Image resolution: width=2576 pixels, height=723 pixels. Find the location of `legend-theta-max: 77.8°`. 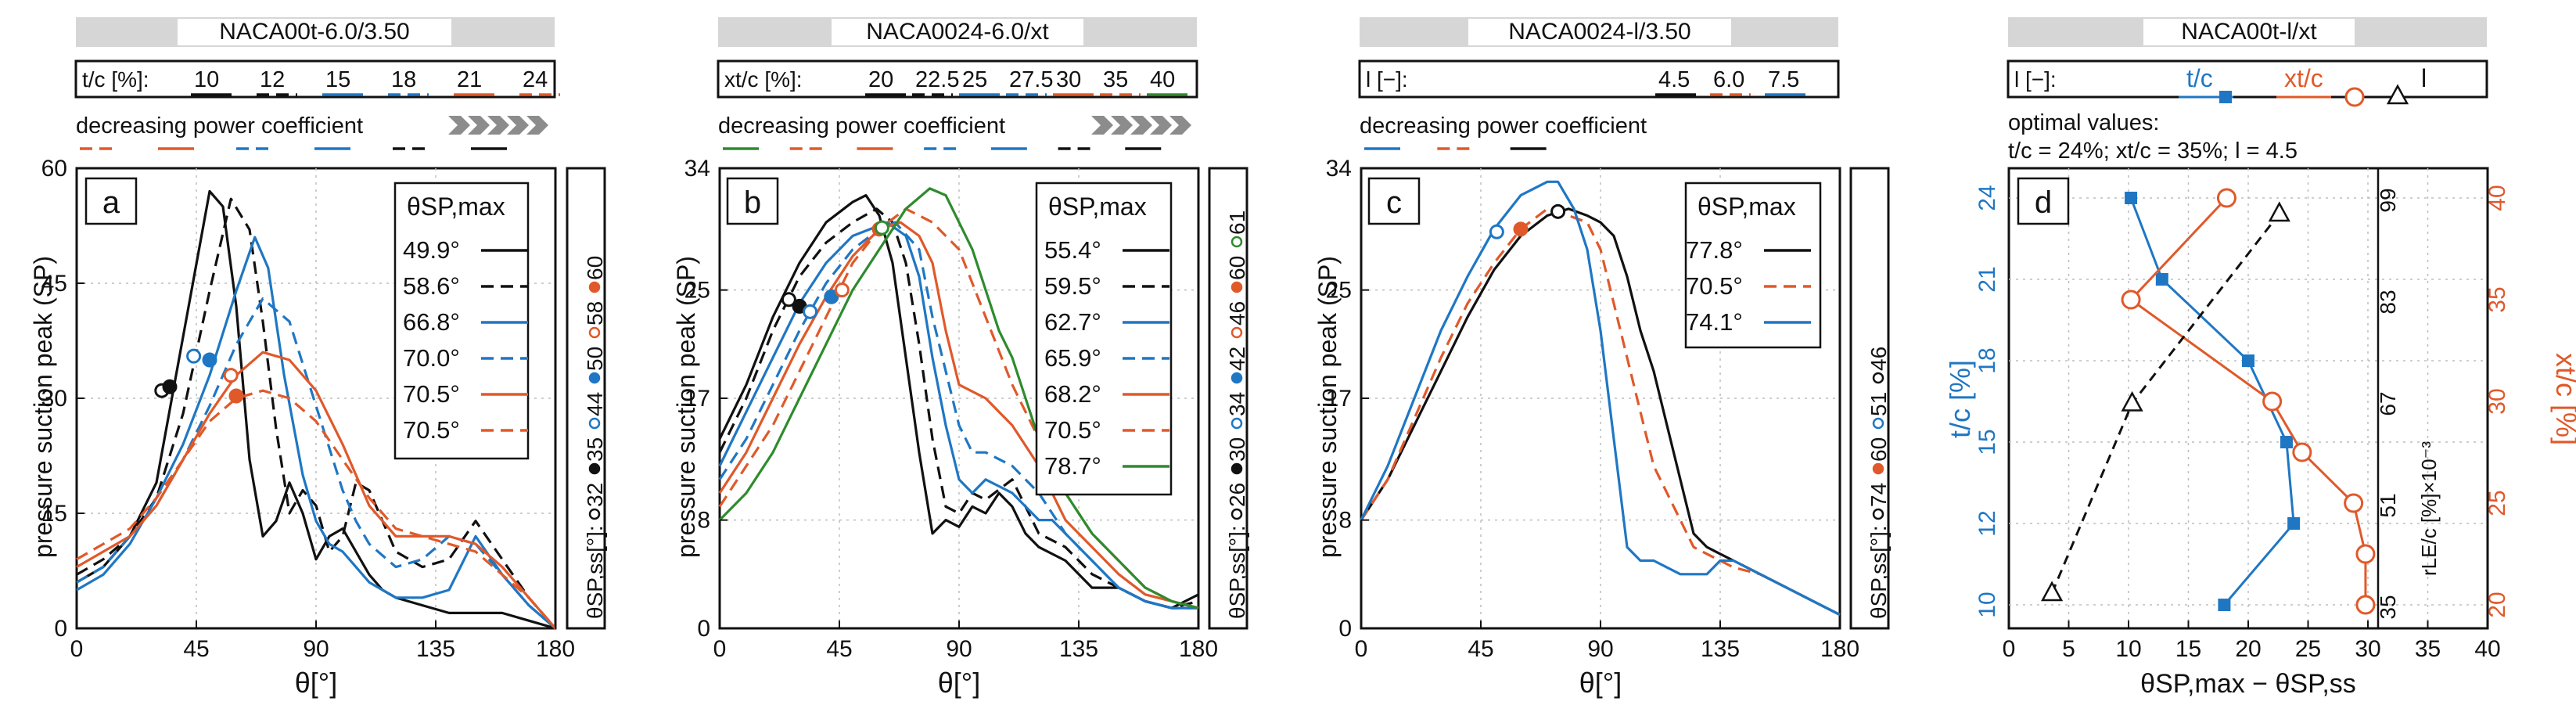

legend-theta-max: 77.8° is located at coordinates (1714, 250).